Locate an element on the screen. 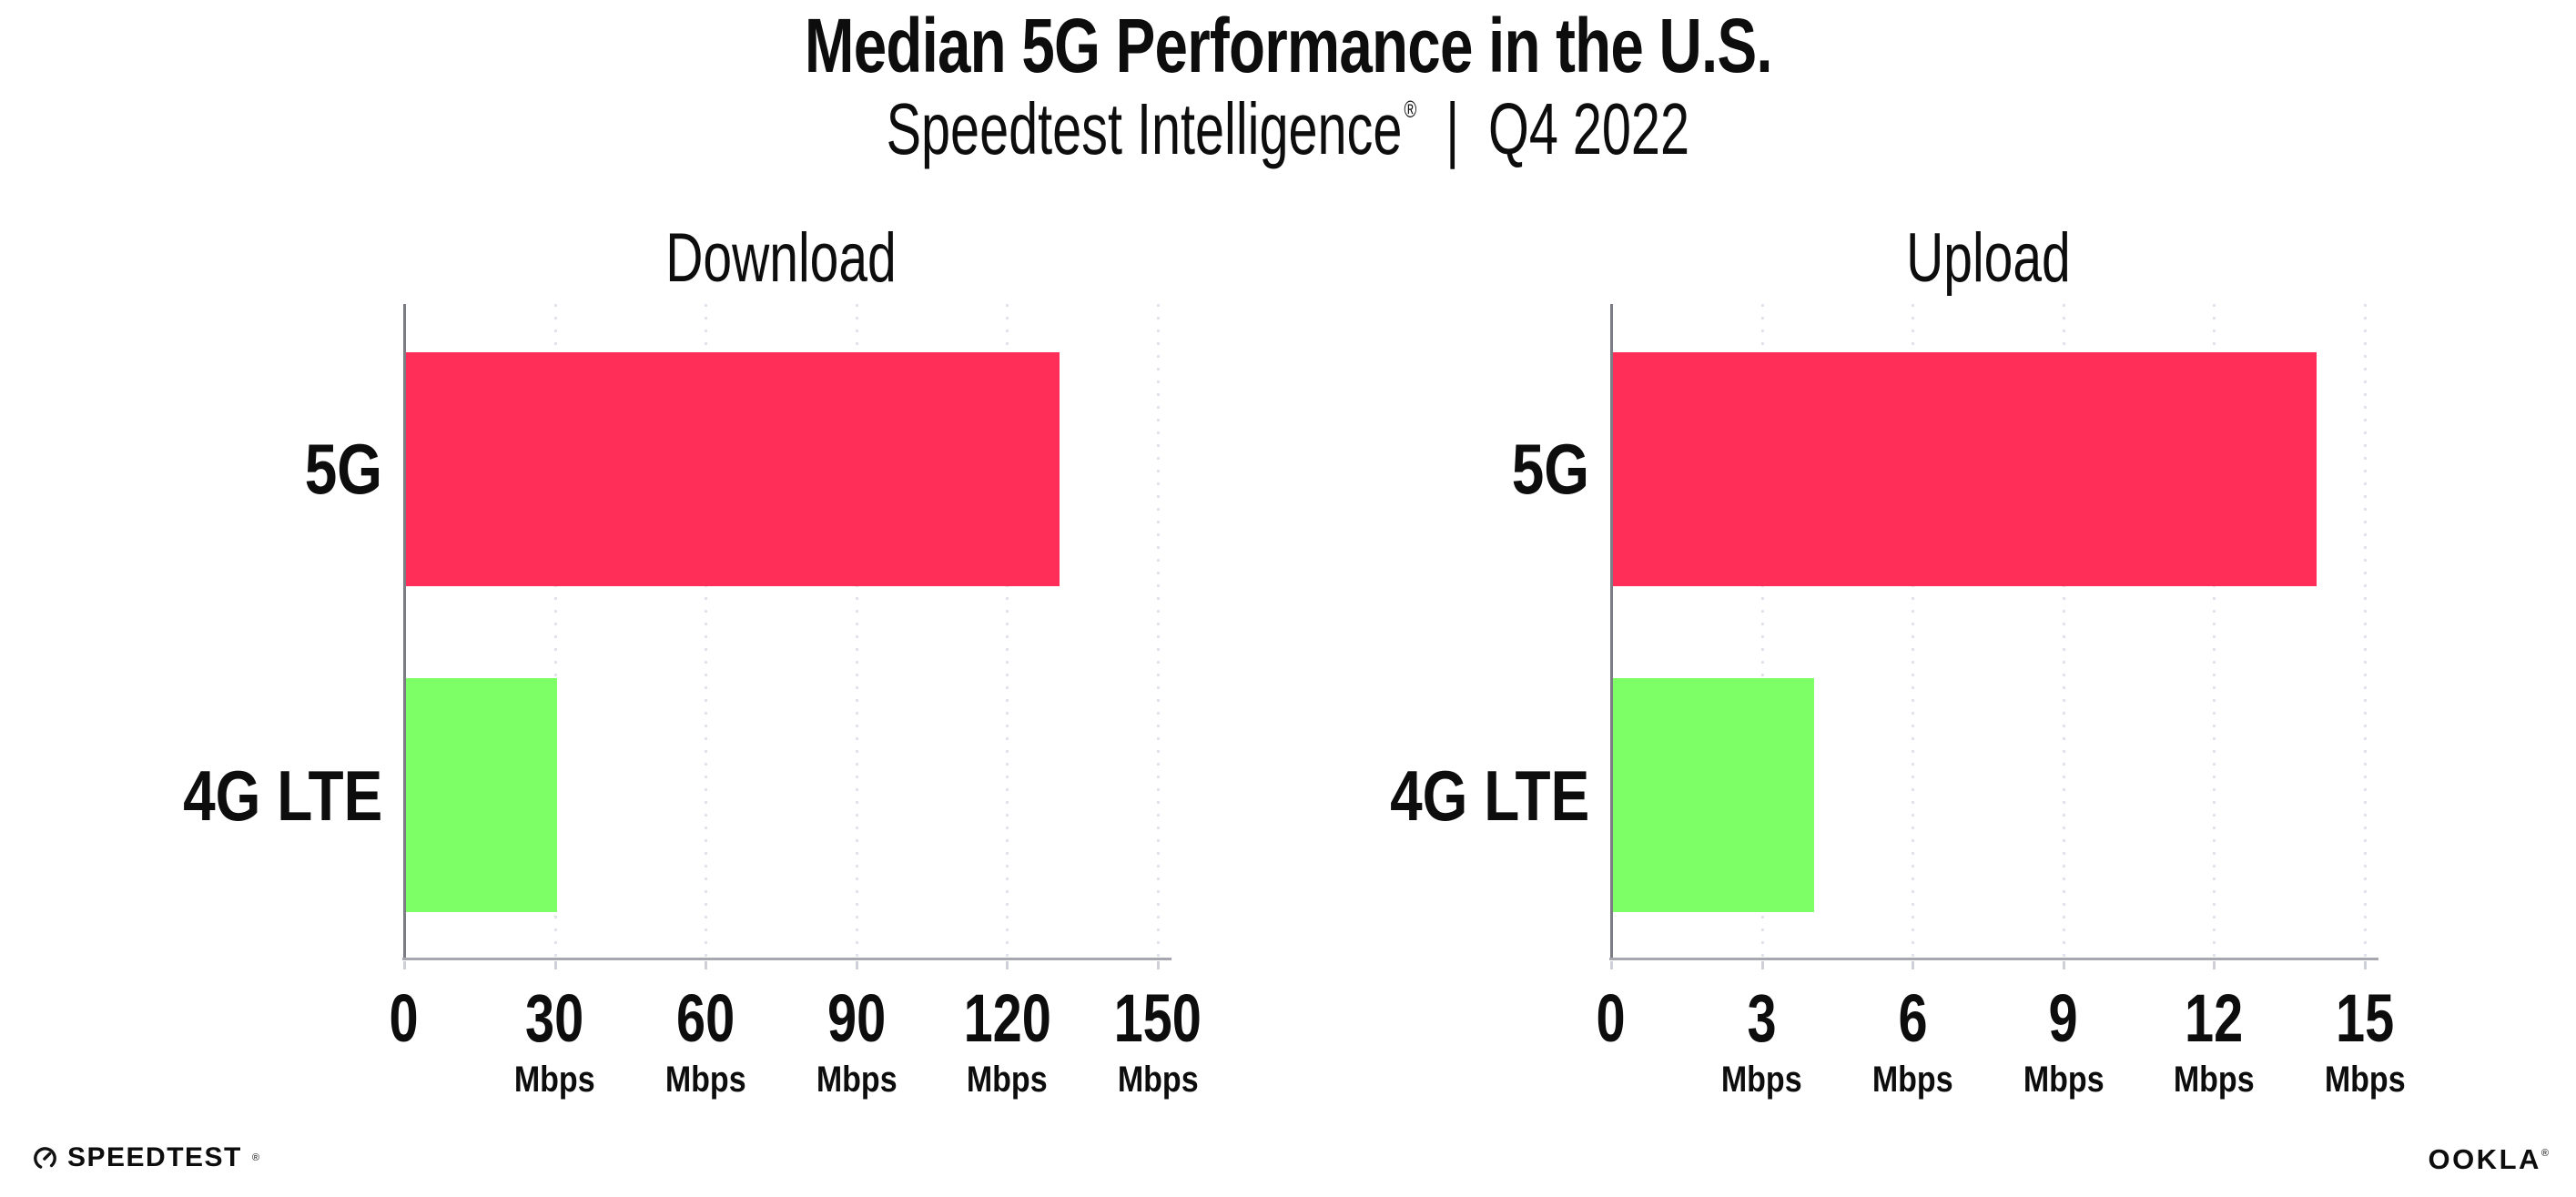 This screenshot has width=2576, height=1197. x-tick-label: 6 Mbps is located at coordinates (1912, 1040).